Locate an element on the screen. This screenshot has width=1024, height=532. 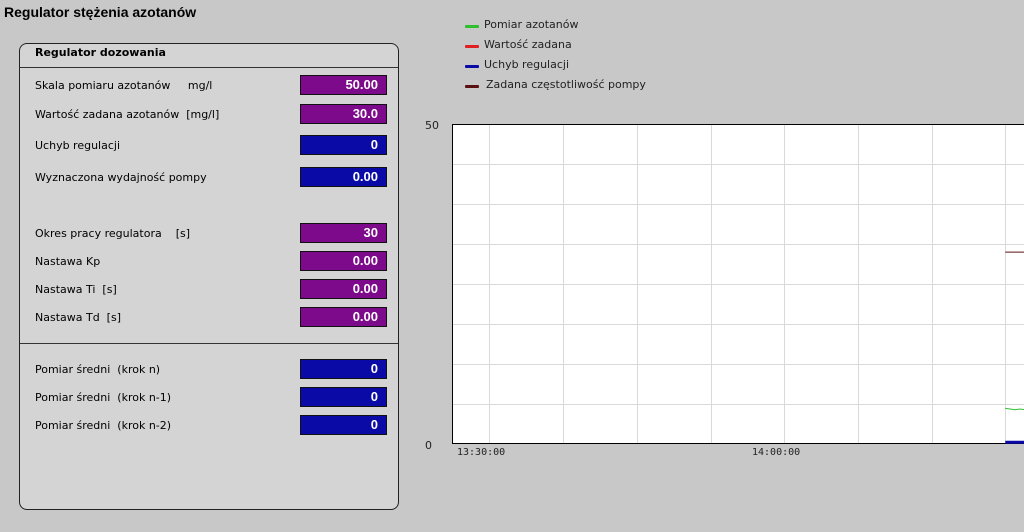
x-tick-1400: 14:00:00 is located at coordinates (776, 452).